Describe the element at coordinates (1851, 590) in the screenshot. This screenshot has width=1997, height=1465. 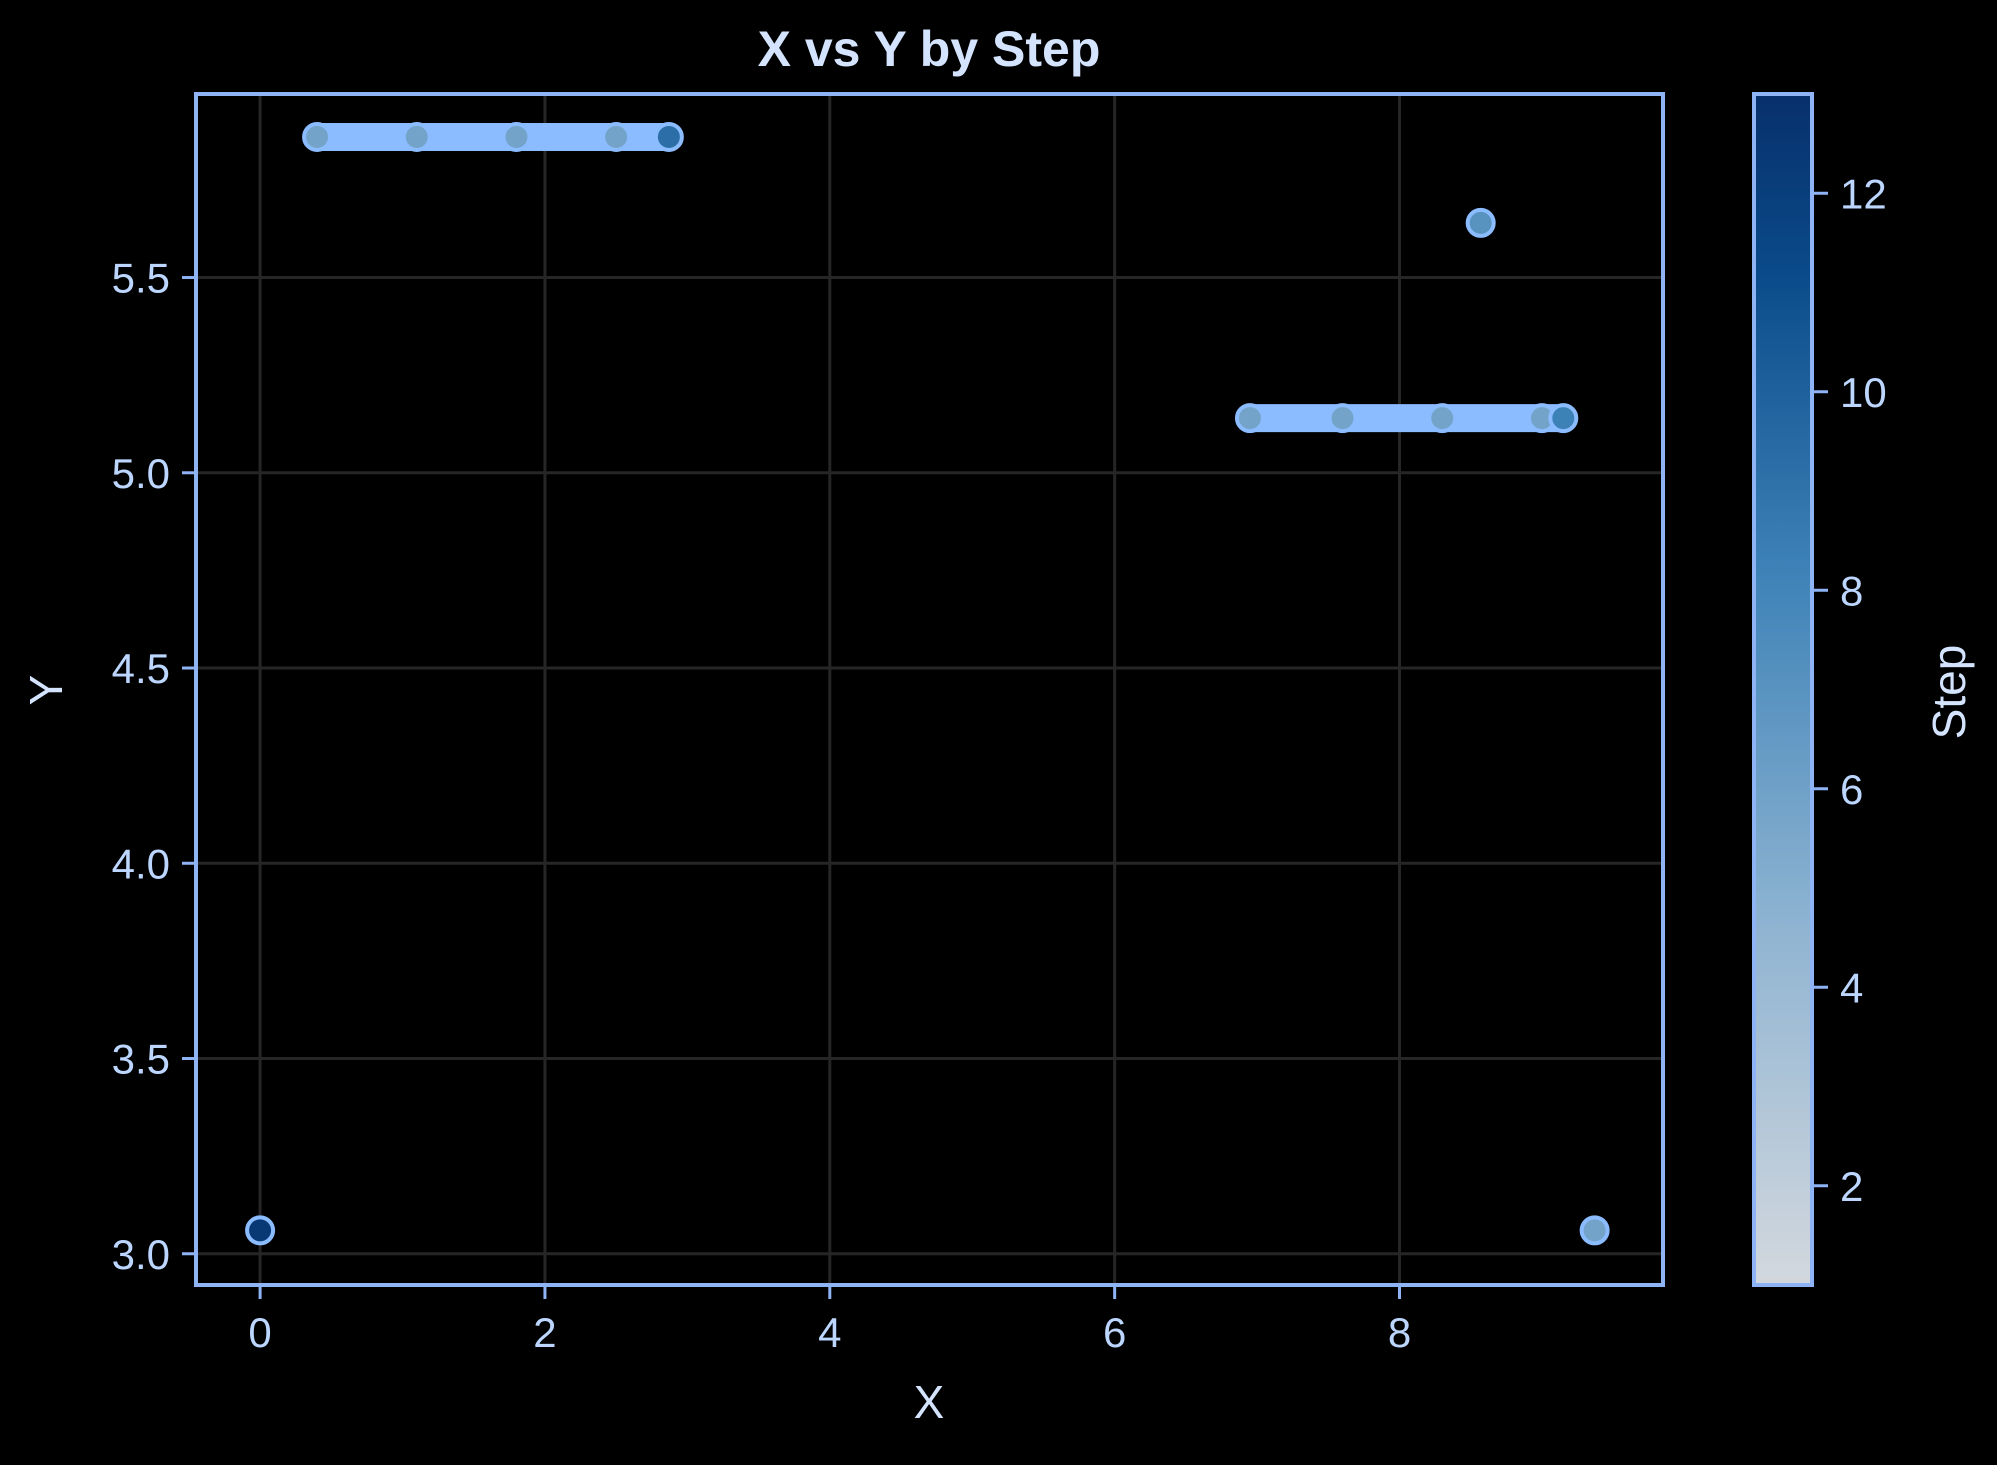
I see `colorbar-tick-label: 8` at that location.